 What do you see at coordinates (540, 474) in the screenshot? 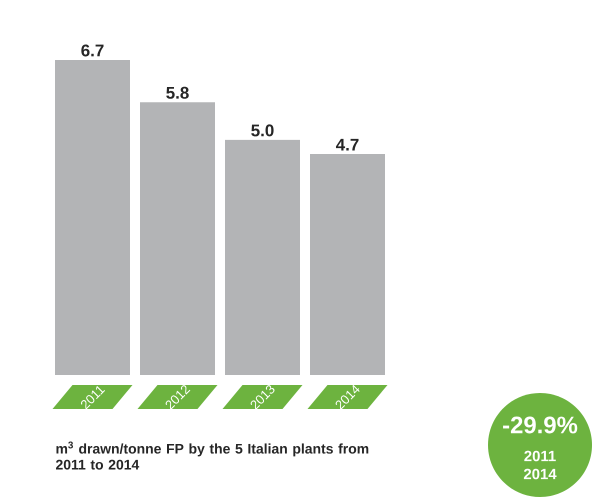
I see `text: 2014` at bounding box center [540, 474].